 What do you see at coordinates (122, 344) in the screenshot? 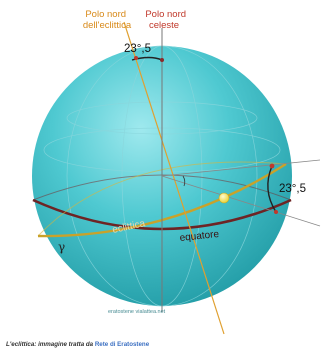
I see `caption-link: Rete di Eratostene` at bounding box center [122, 344].